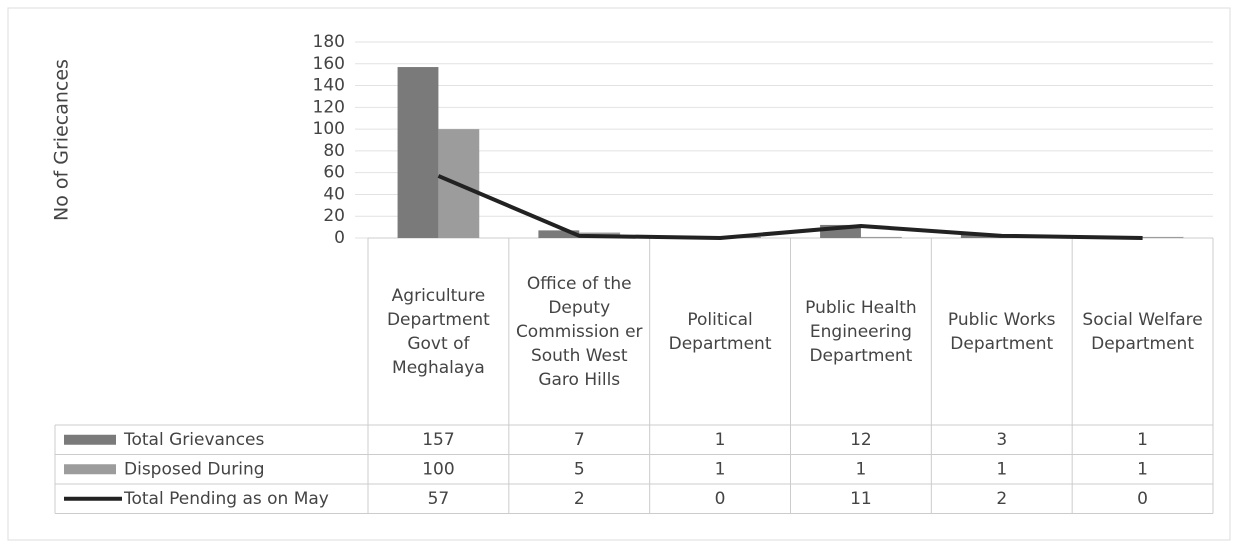  What do you see at coordinates (438, 469) in the screenshot?
I see `data-table-value: 100` at bounding box center [438, 469].